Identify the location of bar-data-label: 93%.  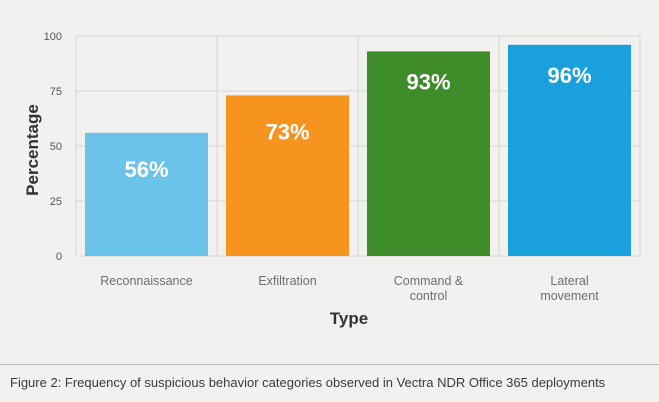
(428, 81).